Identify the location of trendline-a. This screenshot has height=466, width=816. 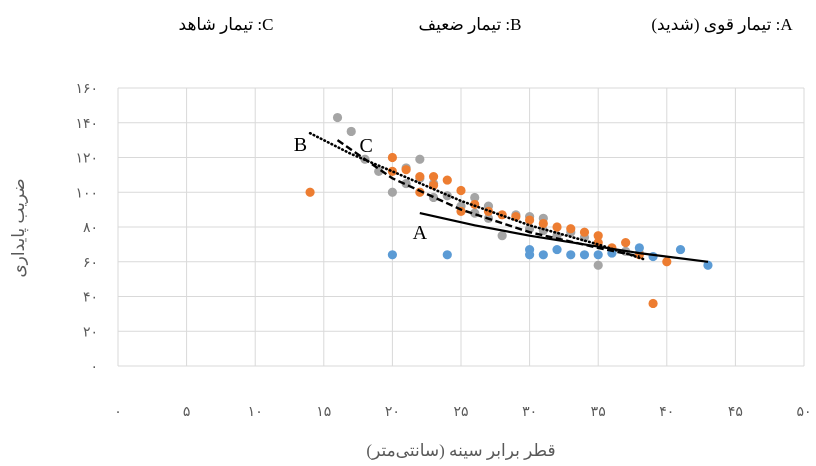
(564, 237).